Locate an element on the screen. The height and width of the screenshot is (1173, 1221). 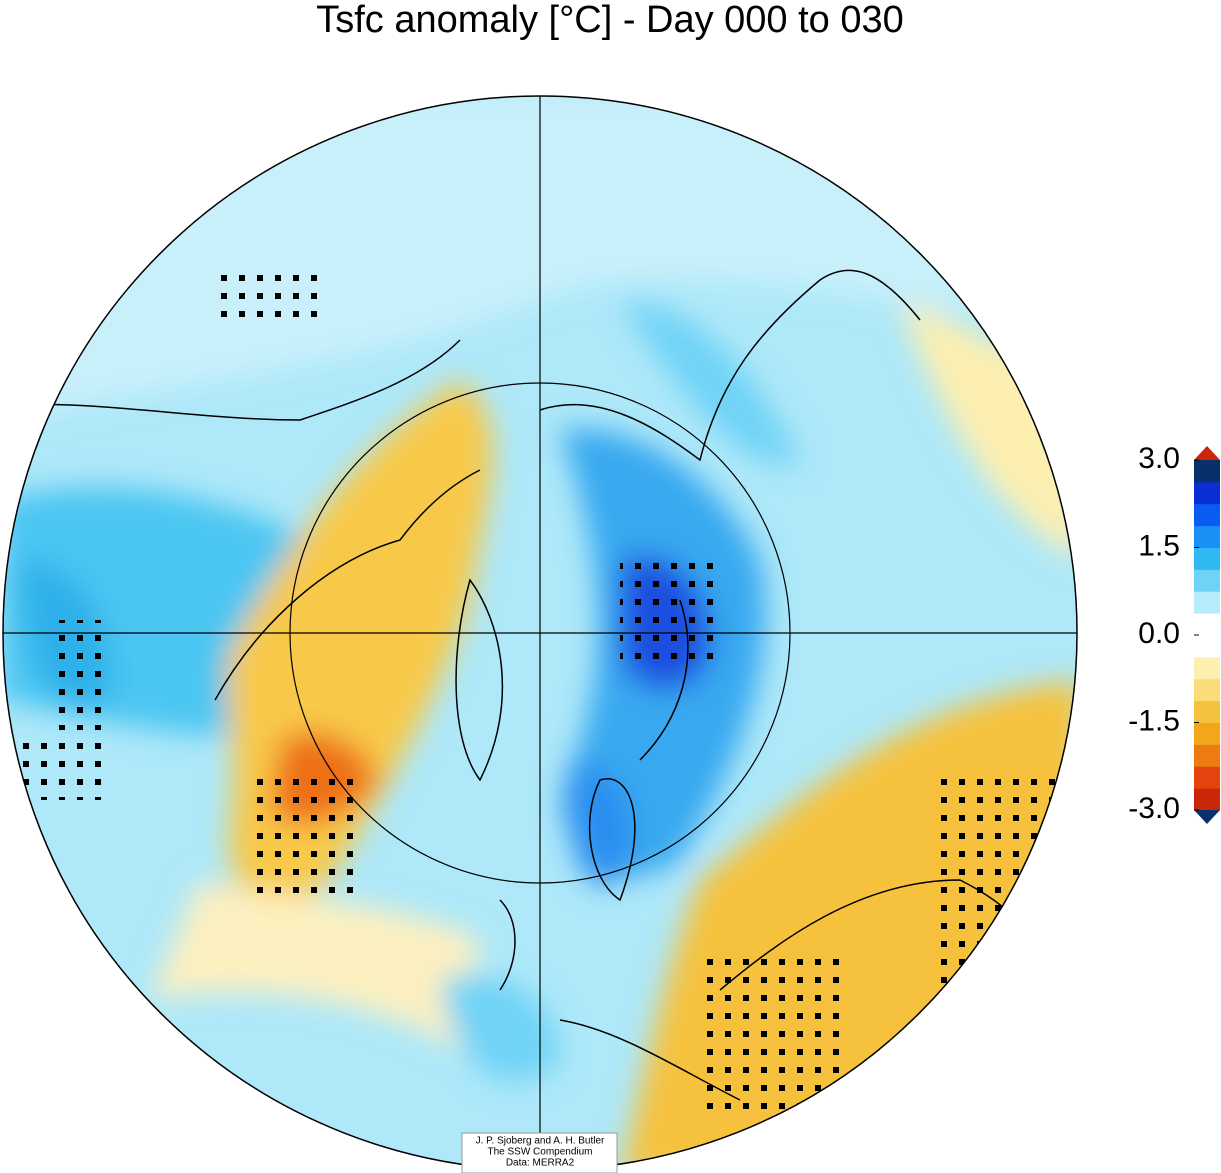
colorbar-tick-label: -3.0 is located at coordinates (1154, 808).